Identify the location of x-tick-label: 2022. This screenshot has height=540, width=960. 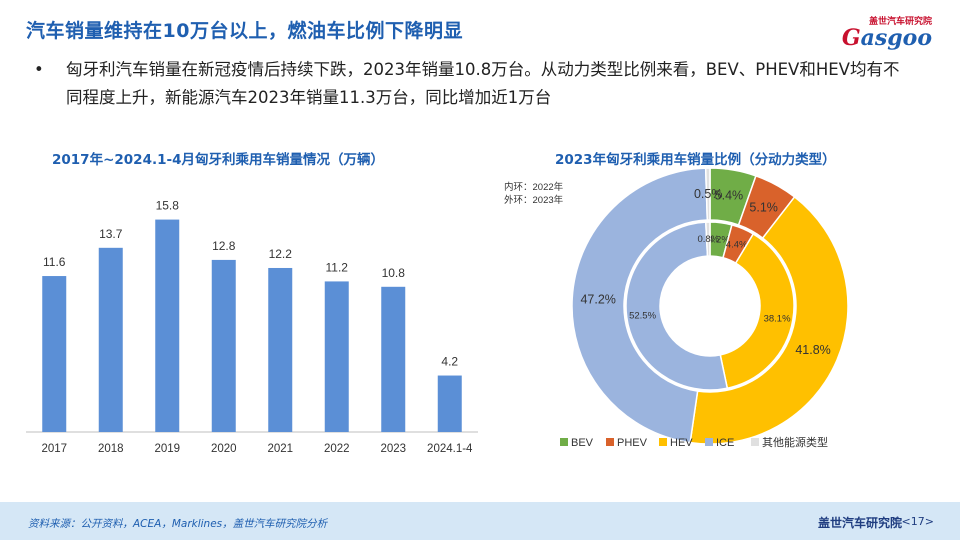
(337, 449).